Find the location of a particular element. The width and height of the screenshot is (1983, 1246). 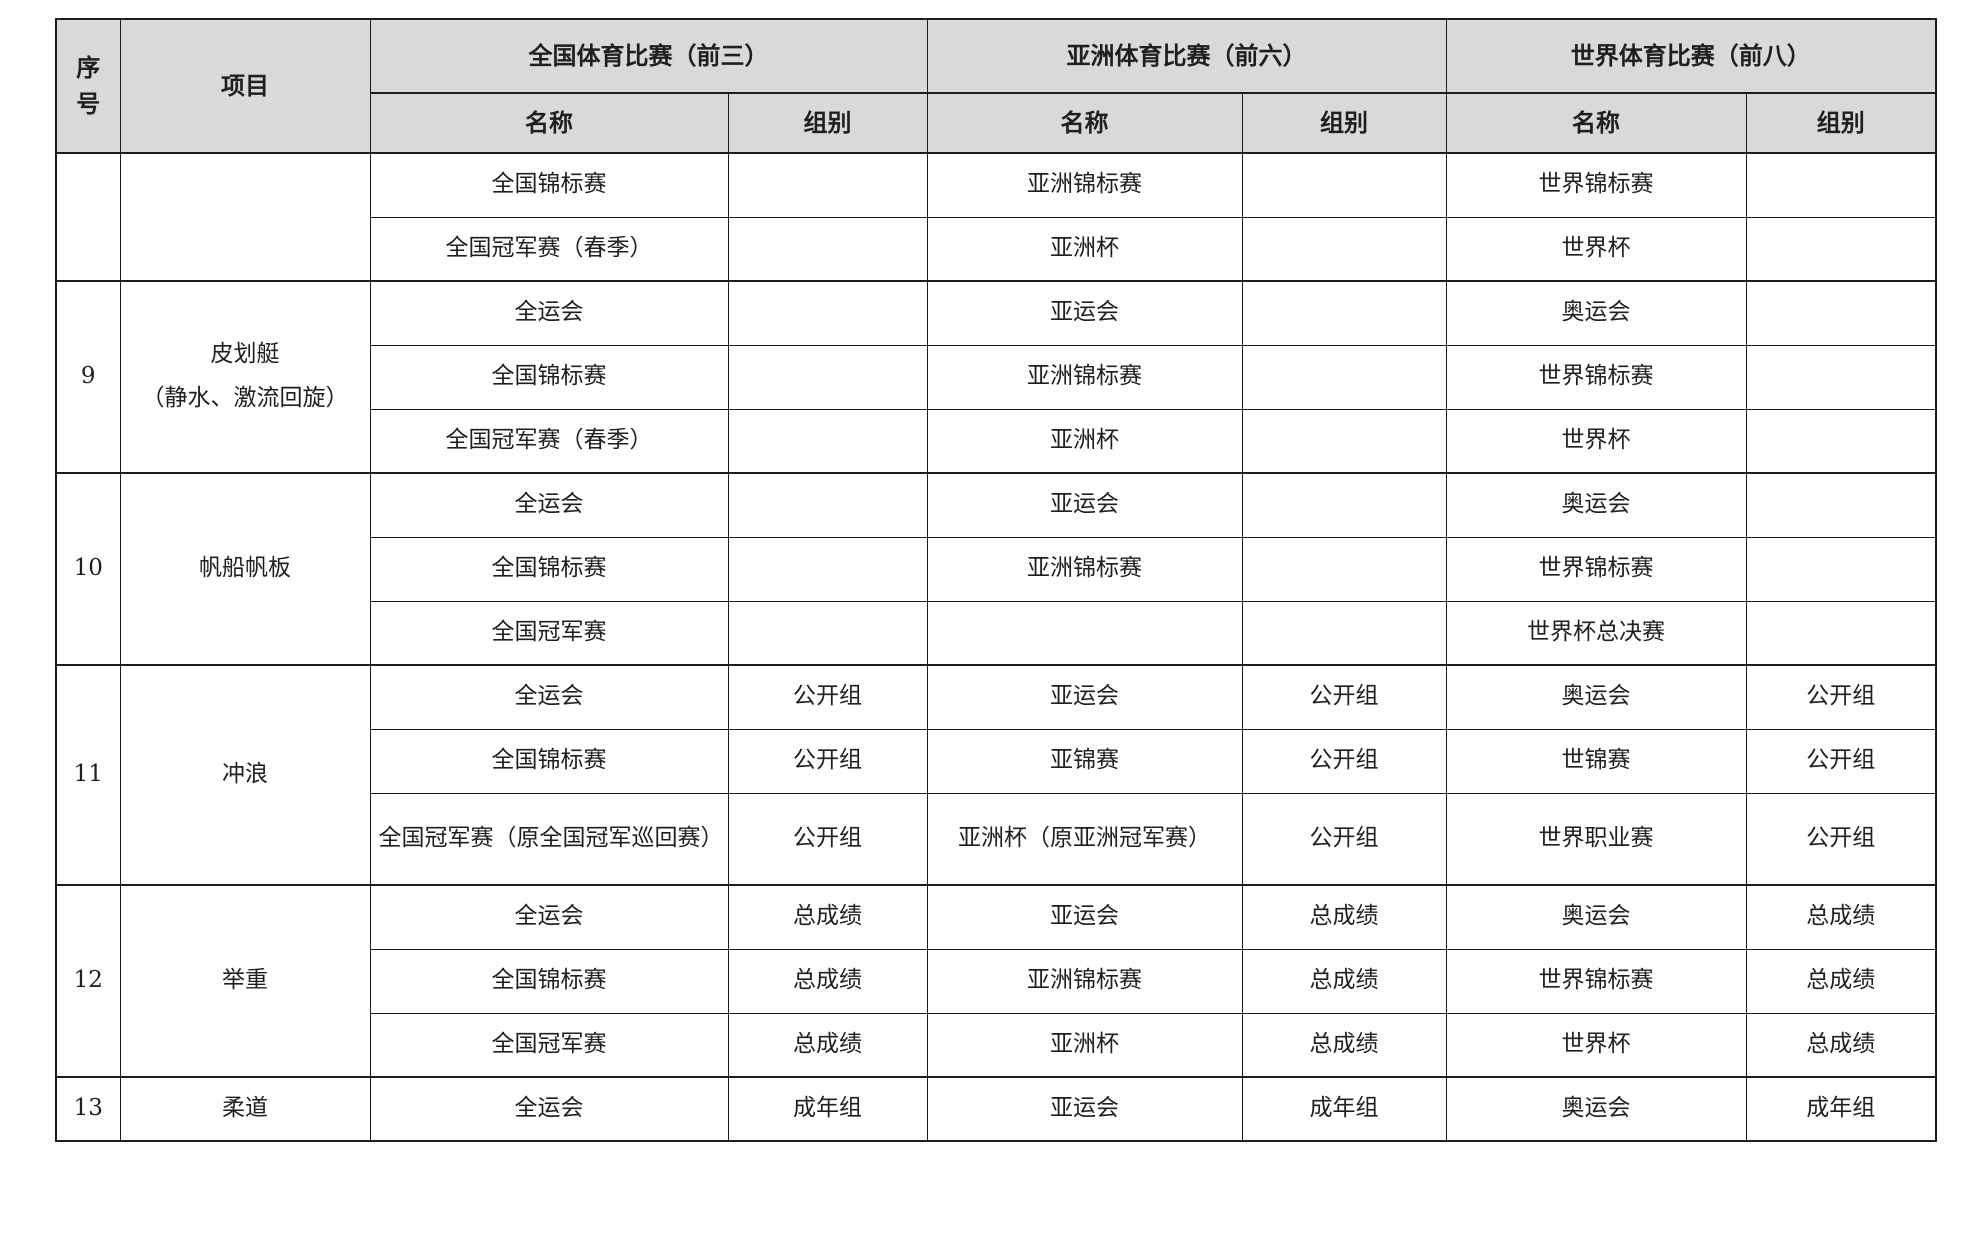

table-row: 全国冠军赛 总成绩 亚洲杯 总成绩 世界杯 总成绩 is located at coordinates (996, 1045).